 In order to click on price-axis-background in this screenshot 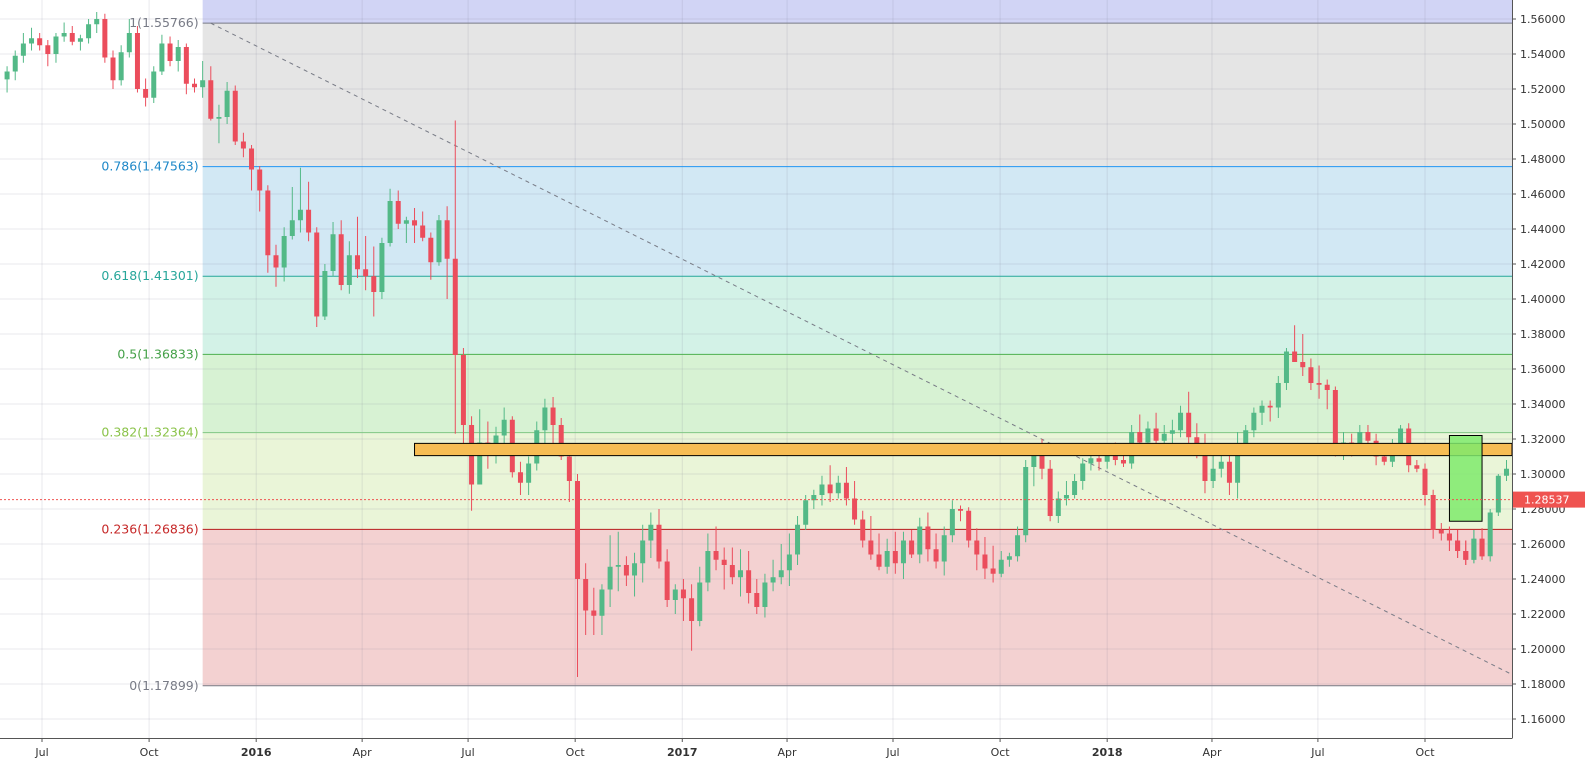, I will do `click(1550, 386)`.